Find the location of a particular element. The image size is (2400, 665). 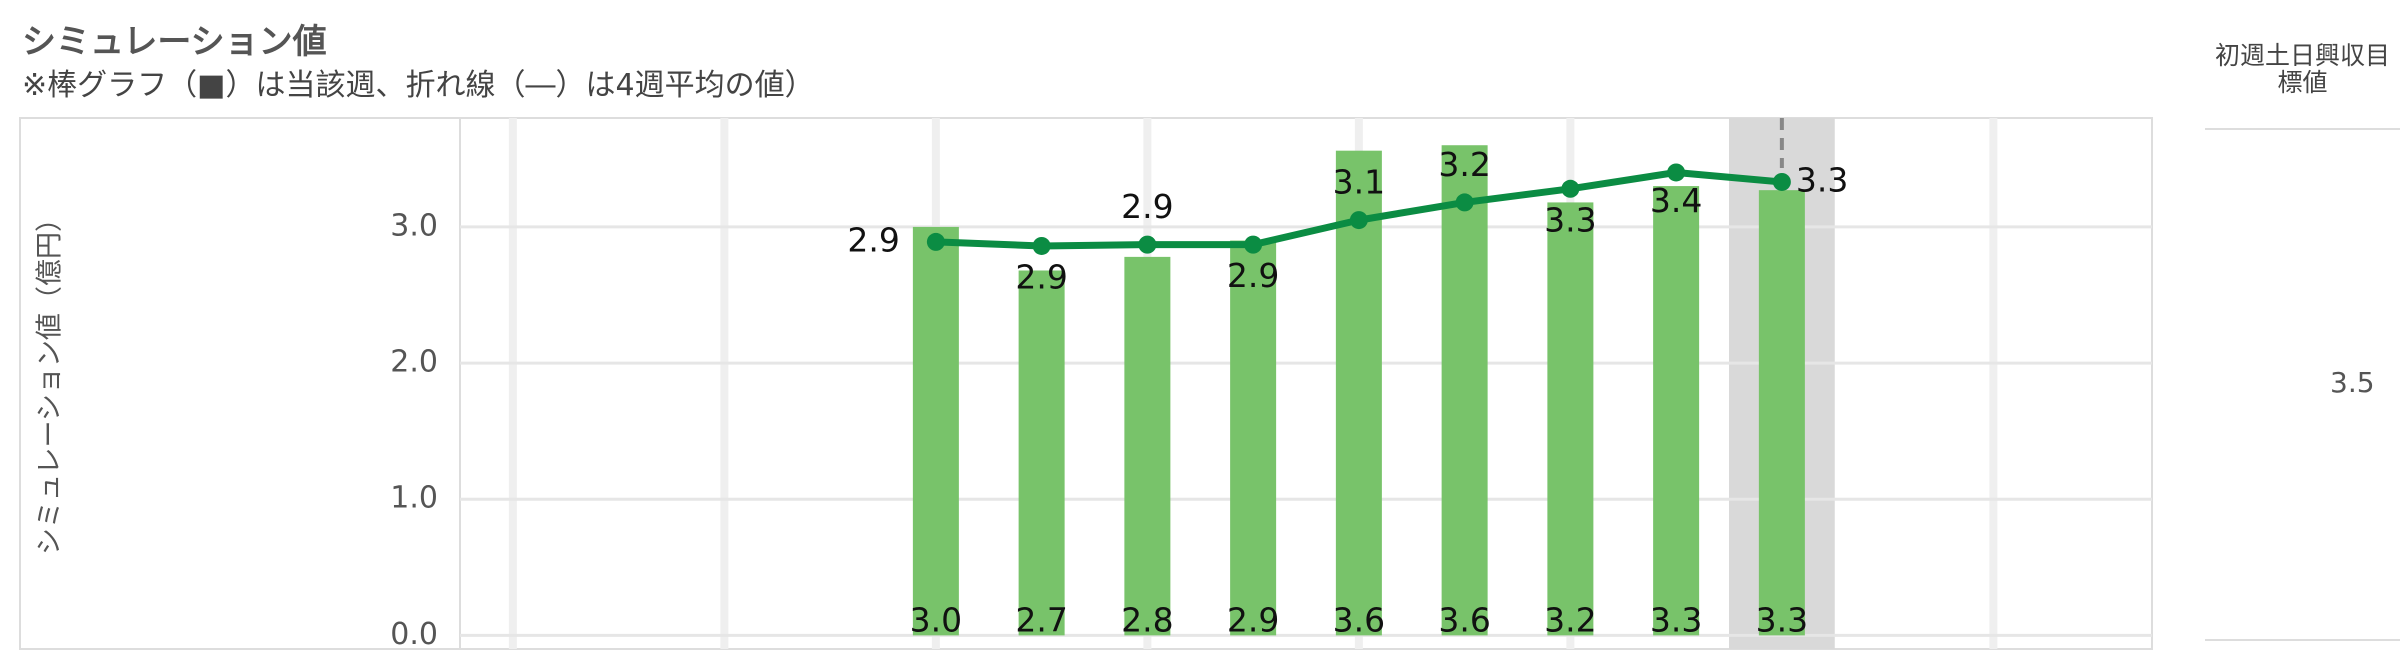

bar-value-label: 3.2 is located at coordinates (1570, 620).